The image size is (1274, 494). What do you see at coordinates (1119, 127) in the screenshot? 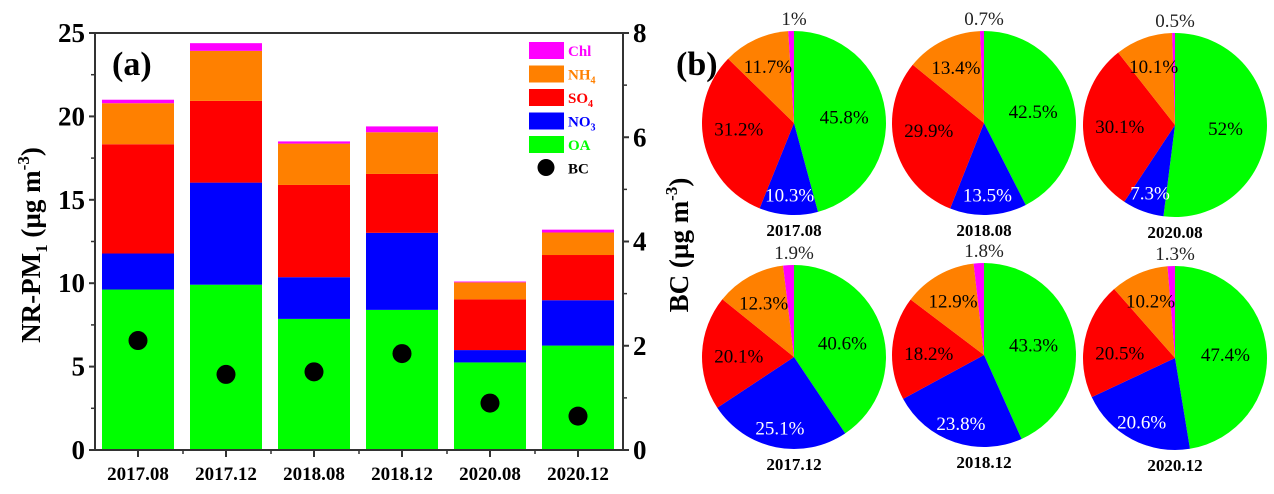
I see `pie-label-so4: 30.1%` at bounding box center [1119, 127].